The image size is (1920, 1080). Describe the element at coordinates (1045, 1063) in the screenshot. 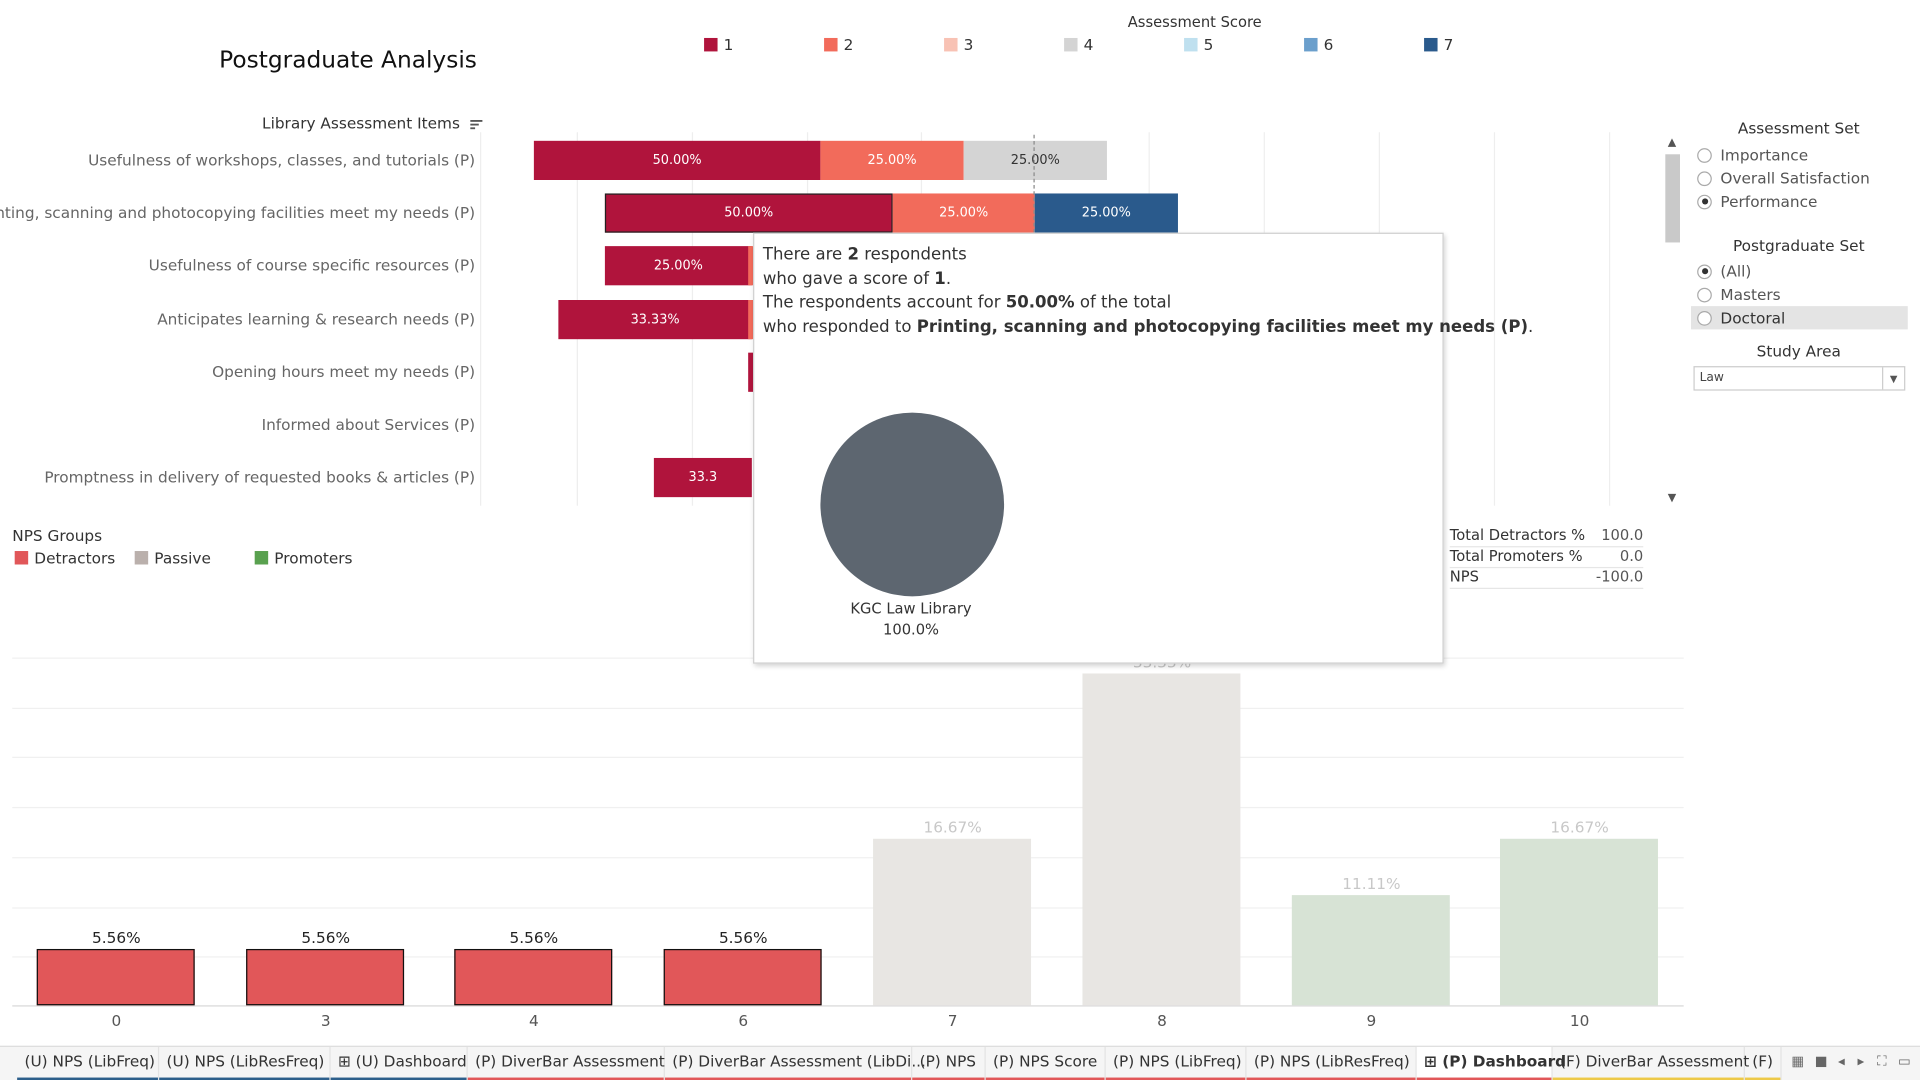

I see `sheet-tab: (P) NPS Score` at that location.